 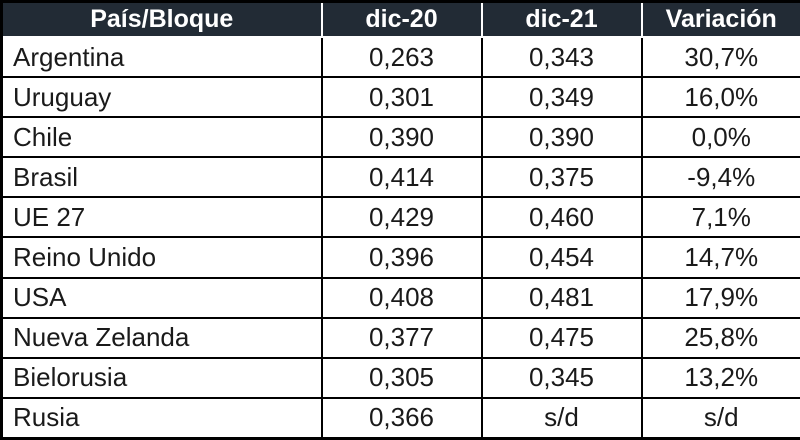 What do you see at coordinates (561, 19) in the screenshot?
I see `header-dic-21: dic-21` at bounding box center [561, 19].